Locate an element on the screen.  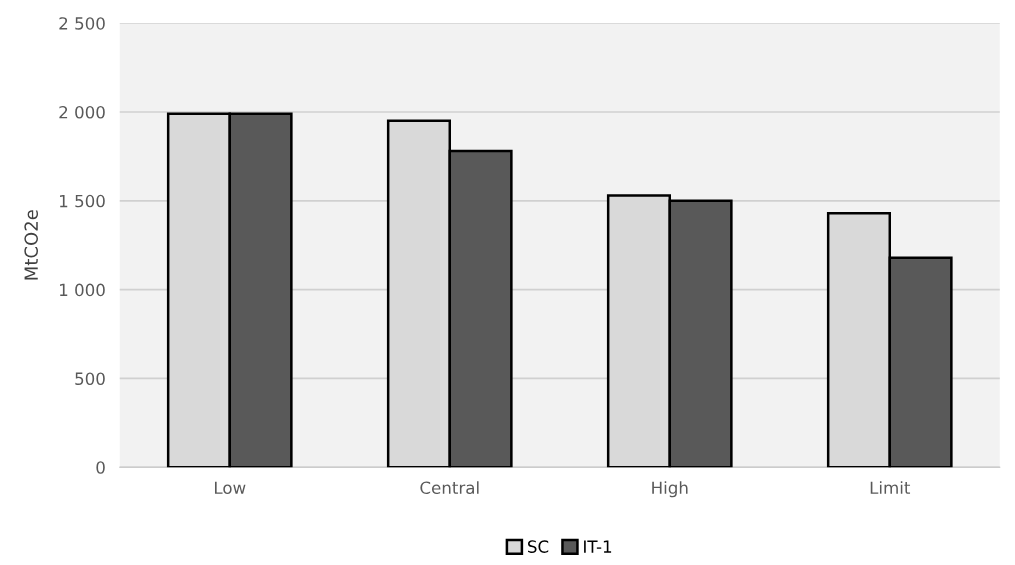
x-tick-label: High is located at coordinates (670, 489).